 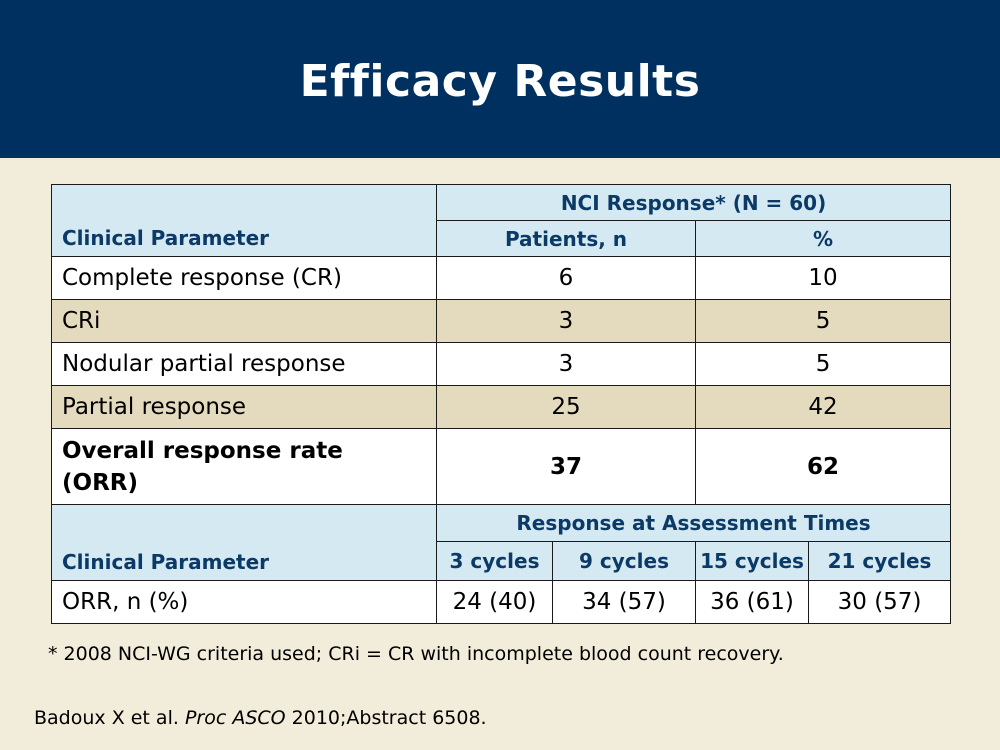 What do you see at coordinates (879, 561) in the screenshot?
I see `cycle-header: 21 cycles` at bounding box center [879, 561].